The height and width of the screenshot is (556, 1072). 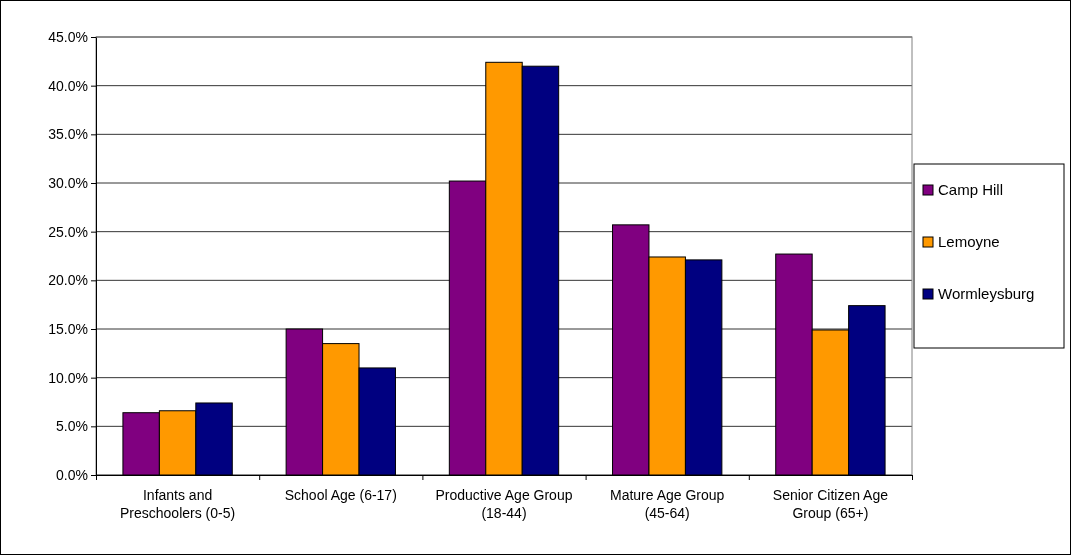 What do you see at coordinates (178, 504) in the screenshot?
I see `x-tick-label: Infants and Preschoolers (0-5)` at bounding box center [178, 504].